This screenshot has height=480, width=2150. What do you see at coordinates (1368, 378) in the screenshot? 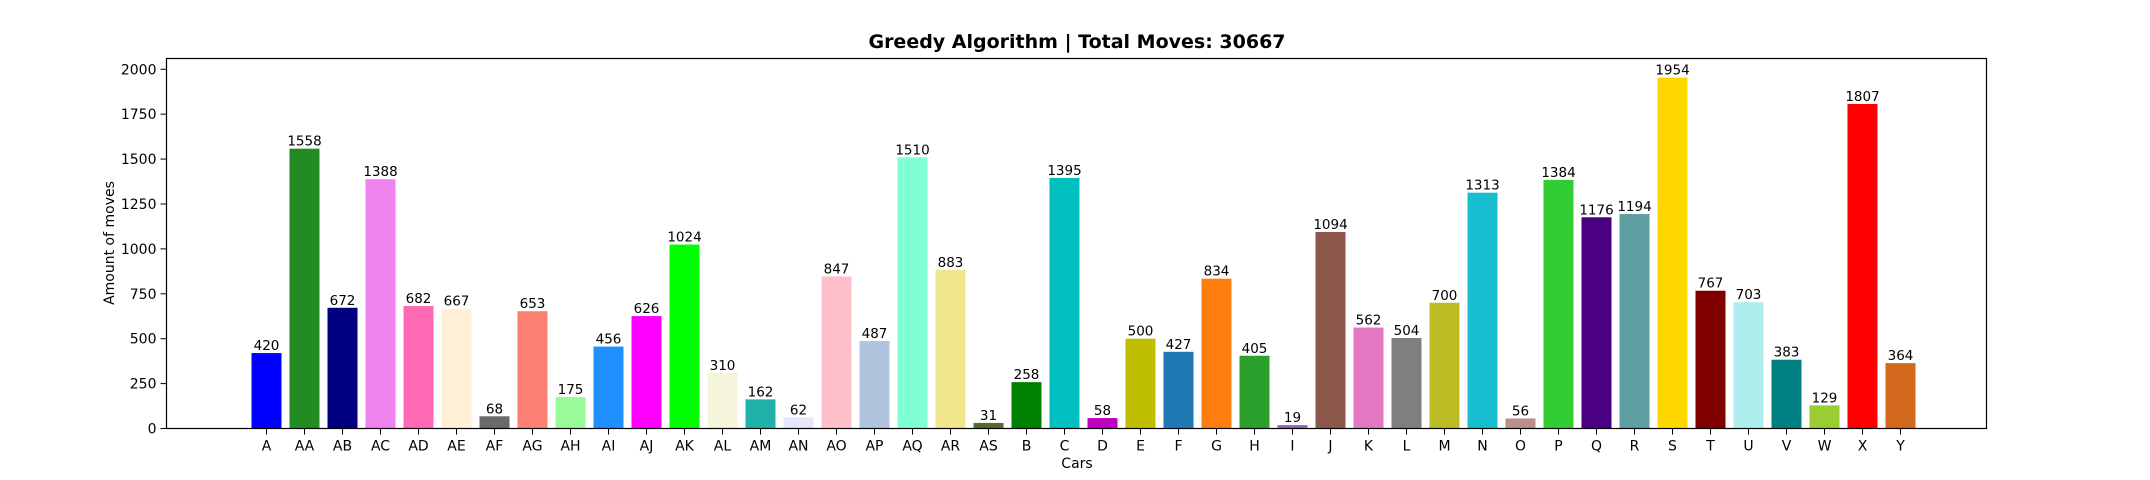
I see `bar-k` at bounding box center [1368, 378].